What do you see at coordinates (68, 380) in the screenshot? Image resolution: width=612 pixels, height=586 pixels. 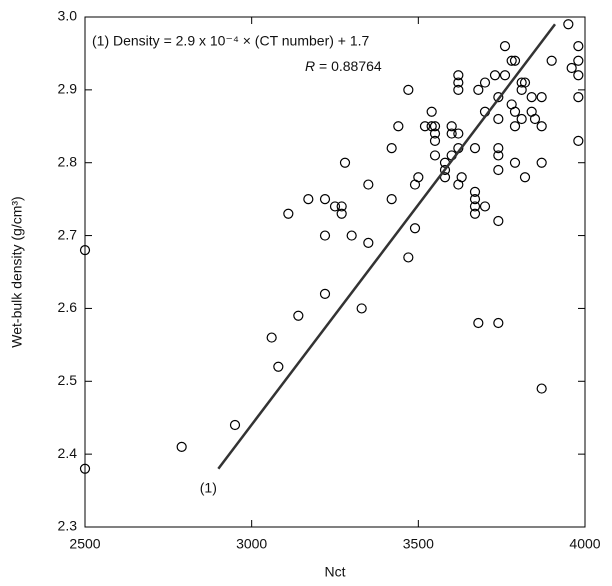 I see `y-tick-label: 2.5` at bounding box center [68, 380].